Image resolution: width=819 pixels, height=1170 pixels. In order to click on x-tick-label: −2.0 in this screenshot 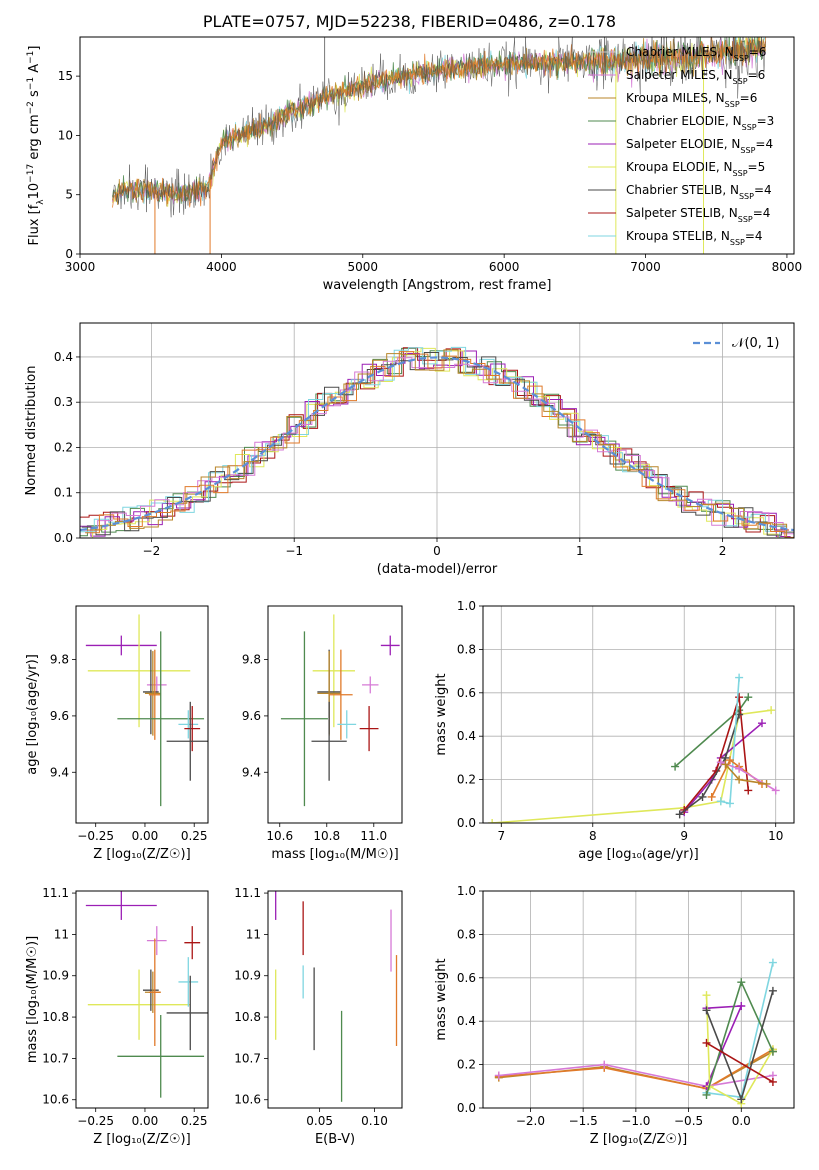, I will do `click(530, 1121)`.